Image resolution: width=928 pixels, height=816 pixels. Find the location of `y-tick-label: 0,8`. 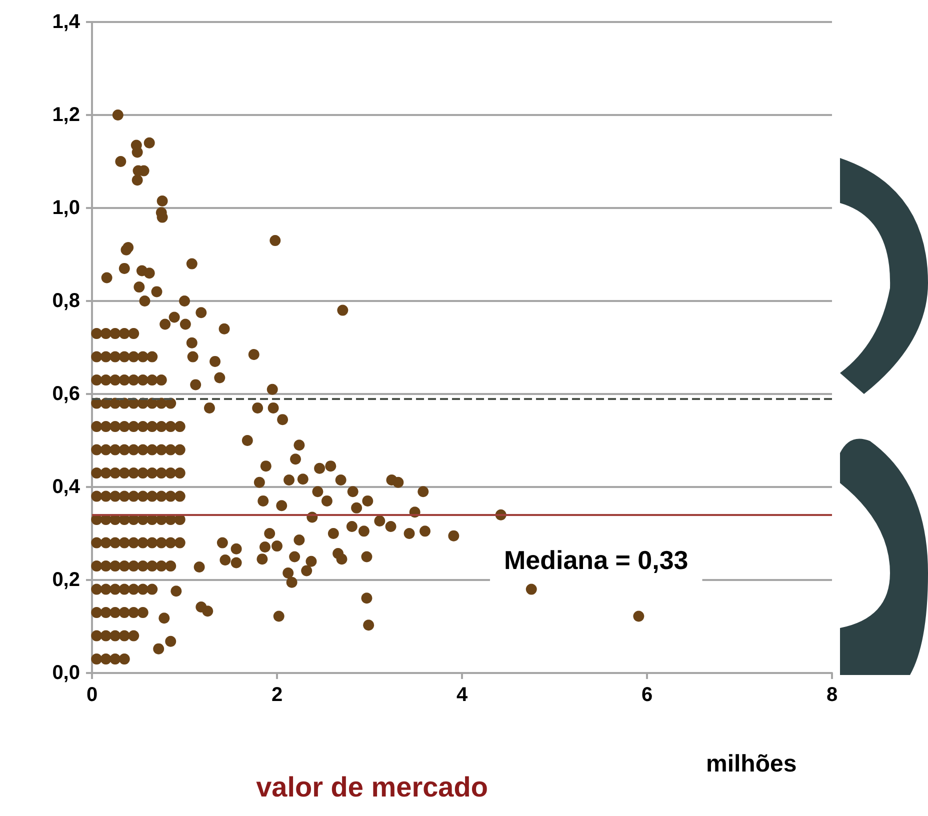

y-tick-label: 0,8 is located at coordinates (66, 301).